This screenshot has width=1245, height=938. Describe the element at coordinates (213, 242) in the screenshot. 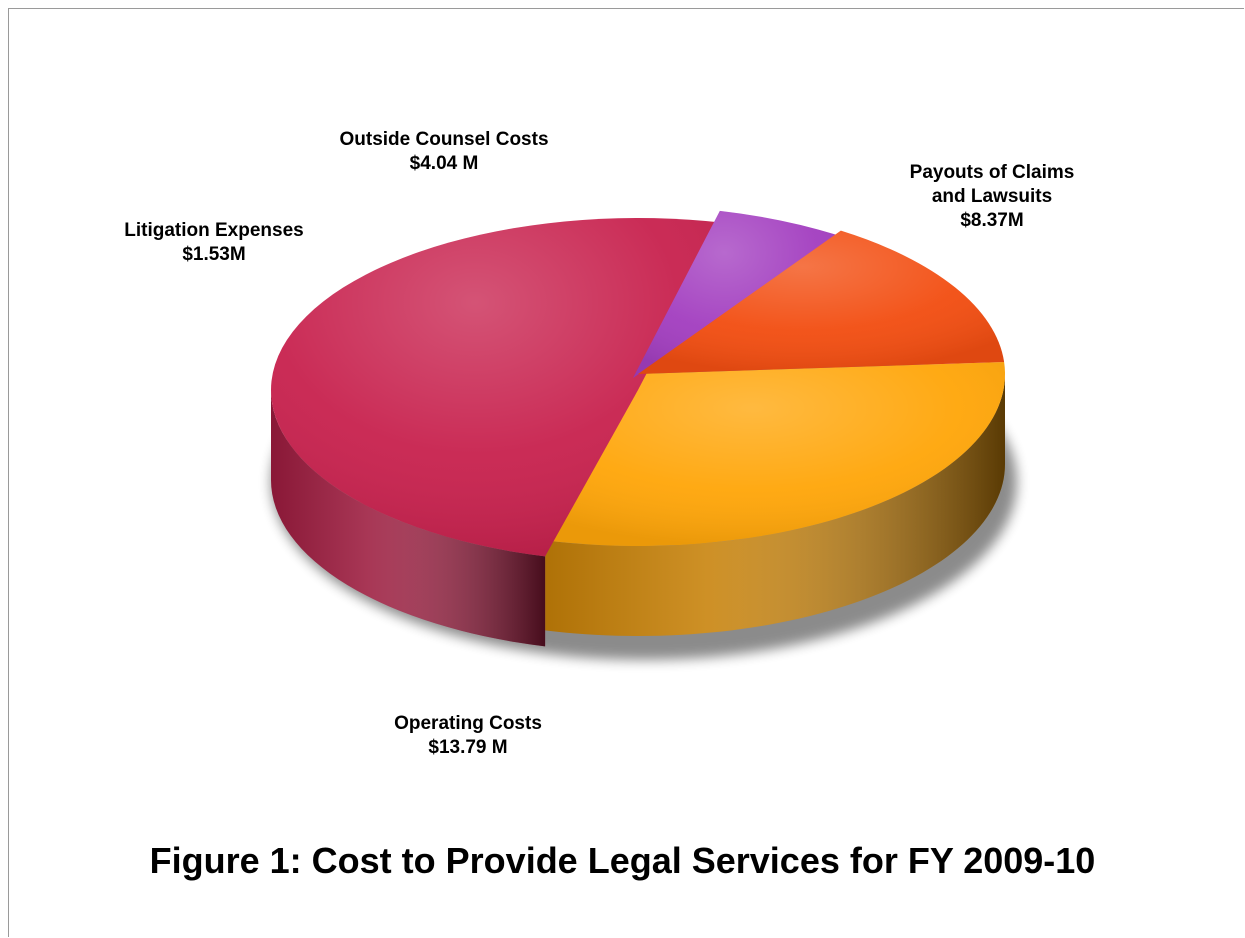

I see `slice-label: Litigation Expenses $1.53M` at that location.